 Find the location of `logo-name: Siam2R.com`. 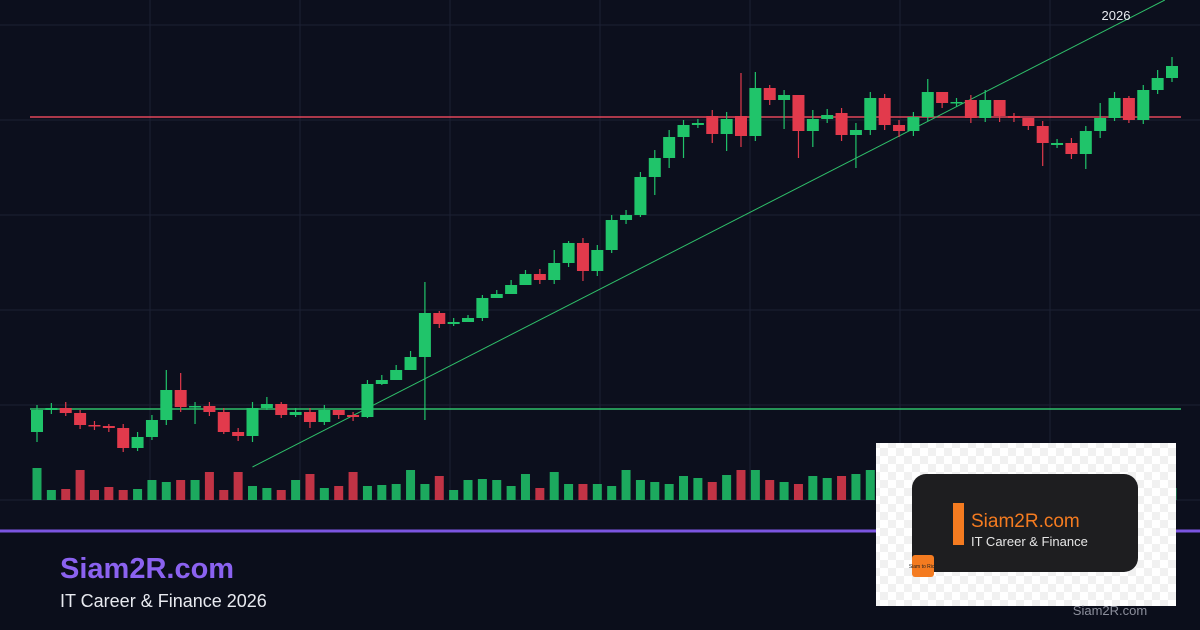

logo-name: Siam2R.com is located at coordinates (1025, 521).